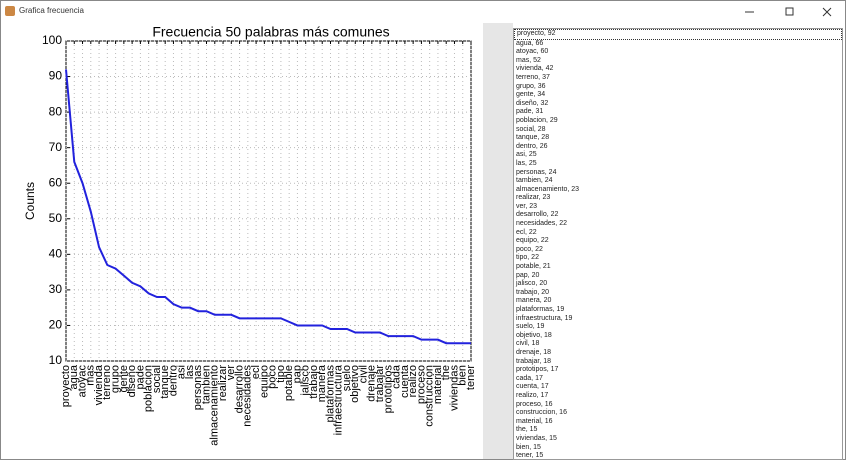 Image resolution: width=846 pixels, height=460 pixels. What do you see at coordinates (536, 172) in the screenshot?
I see `list-item: personas, 24` at bounding box center [536, 172].